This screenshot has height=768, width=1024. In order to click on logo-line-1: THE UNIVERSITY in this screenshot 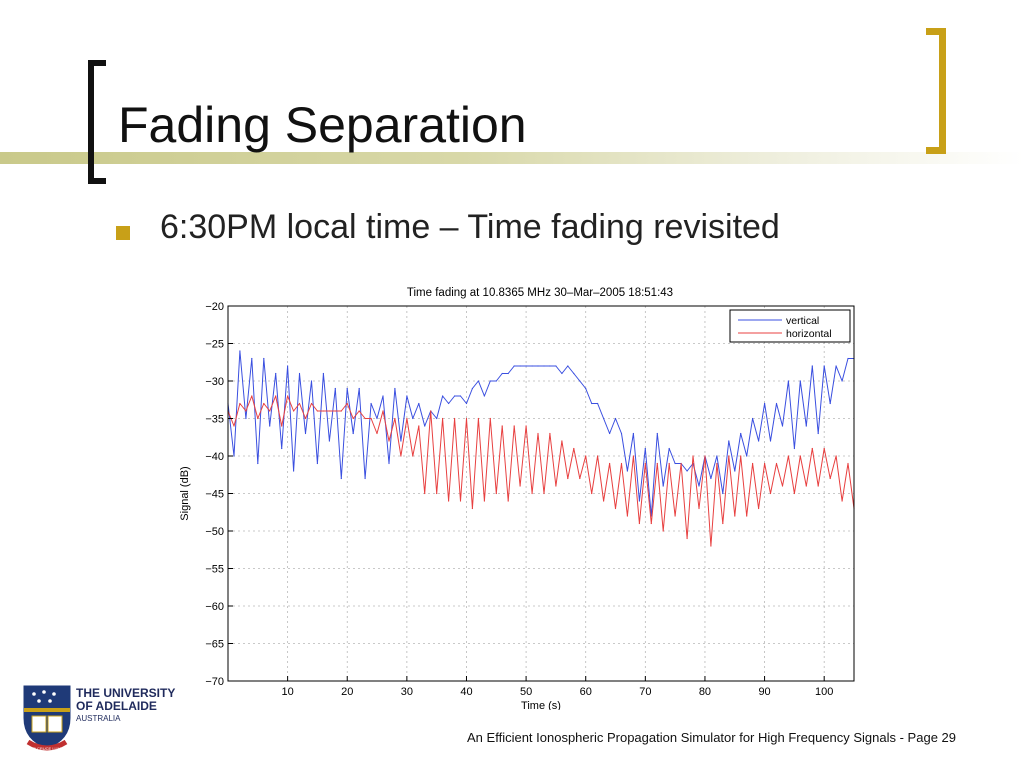, I will do `click(125, 693)`.